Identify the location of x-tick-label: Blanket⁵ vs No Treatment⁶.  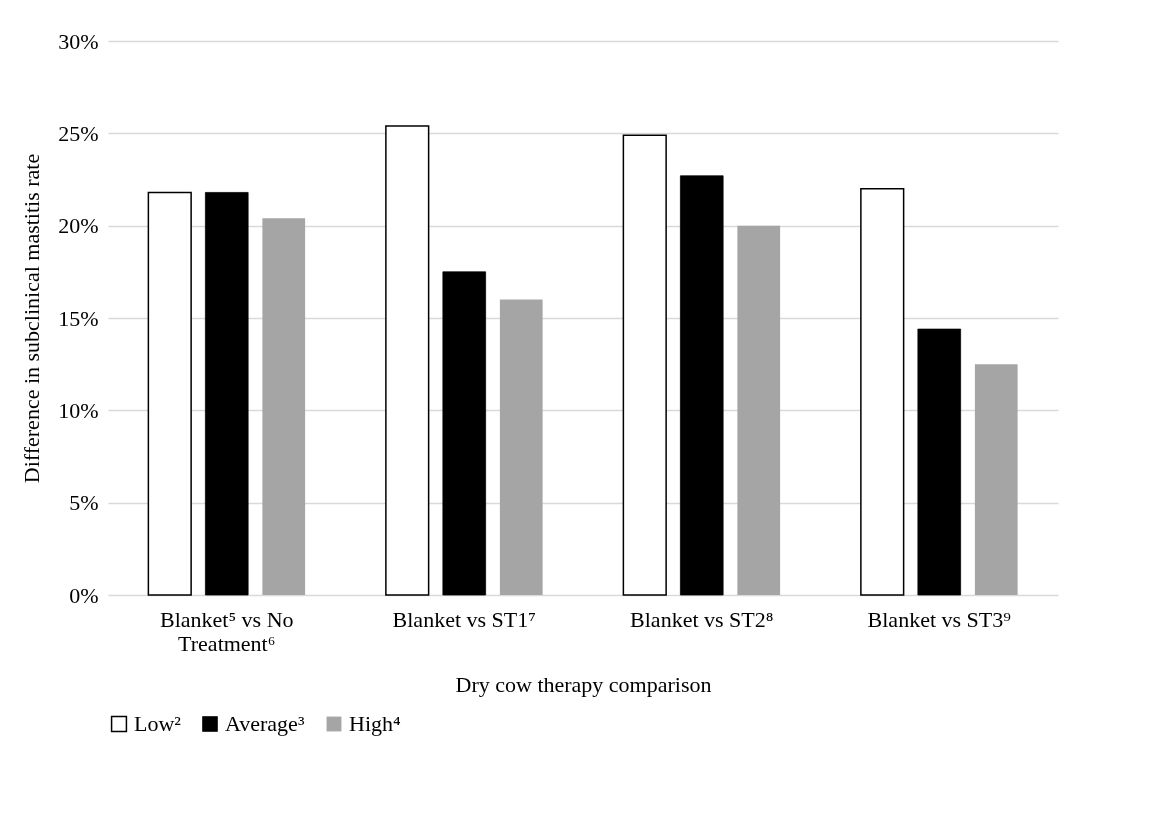
(226, 631).